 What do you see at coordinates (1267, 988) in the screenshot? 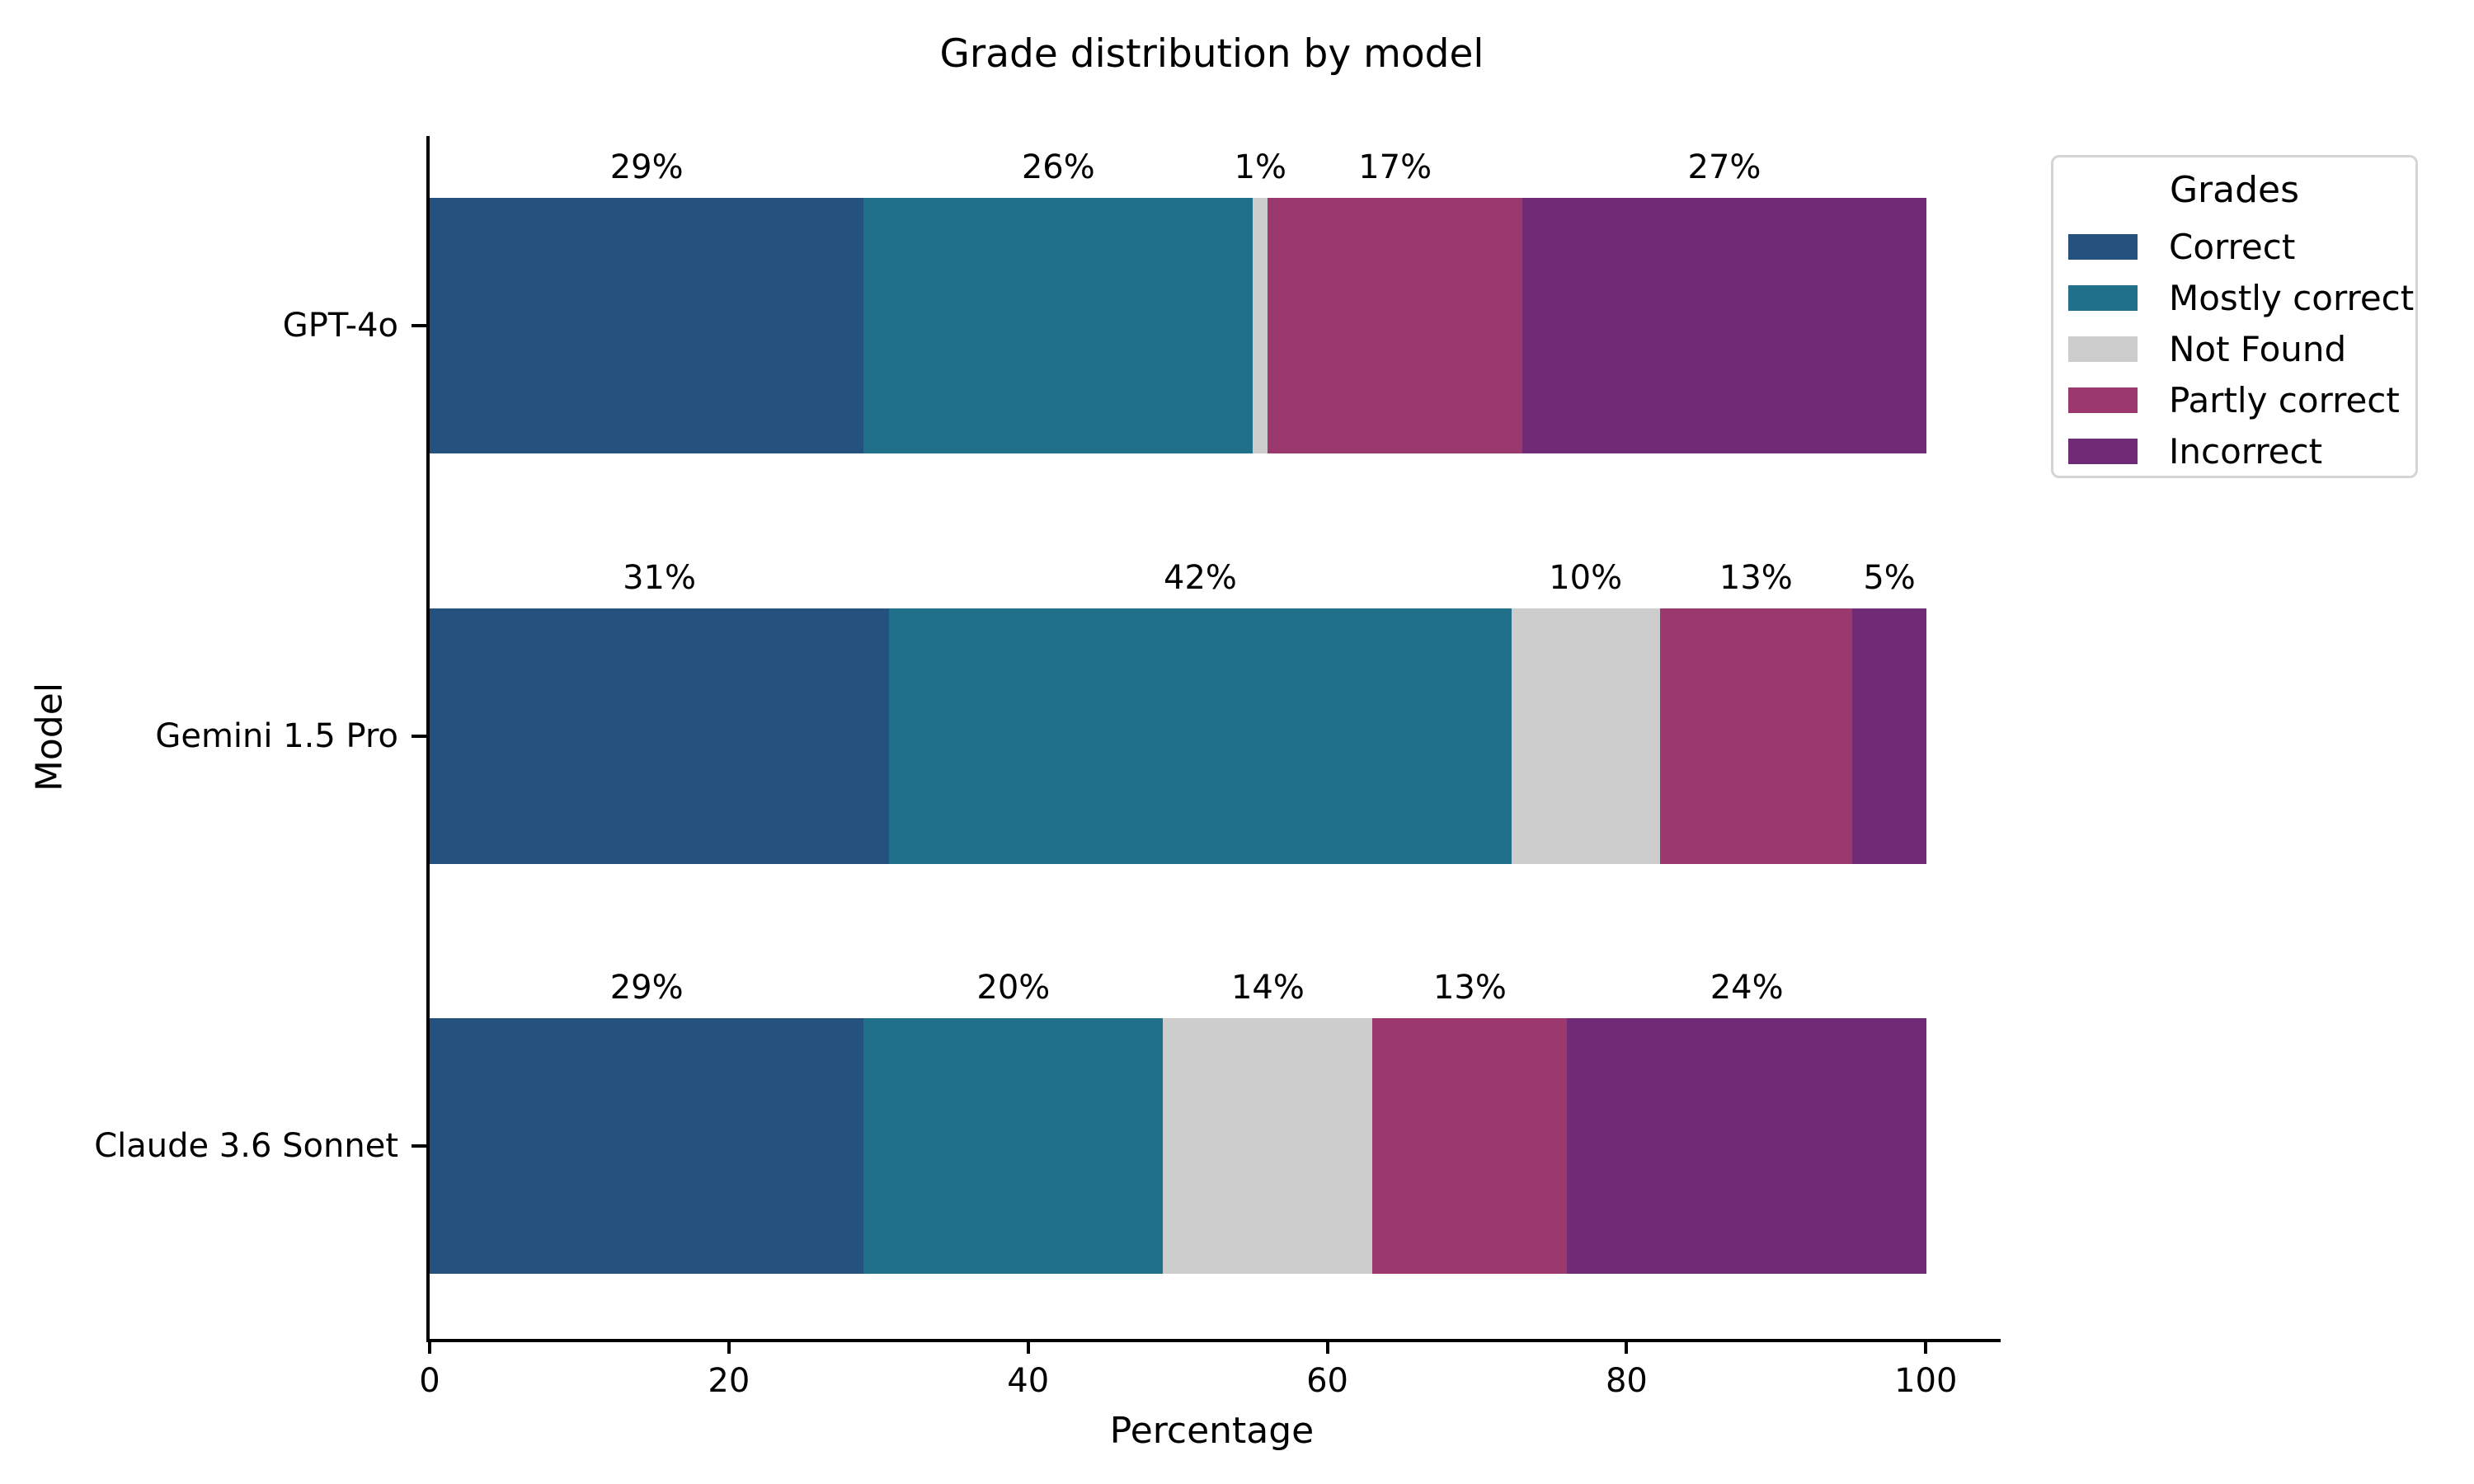
I see `bar-value-label: 14%` at bounding box center [1267, 988].